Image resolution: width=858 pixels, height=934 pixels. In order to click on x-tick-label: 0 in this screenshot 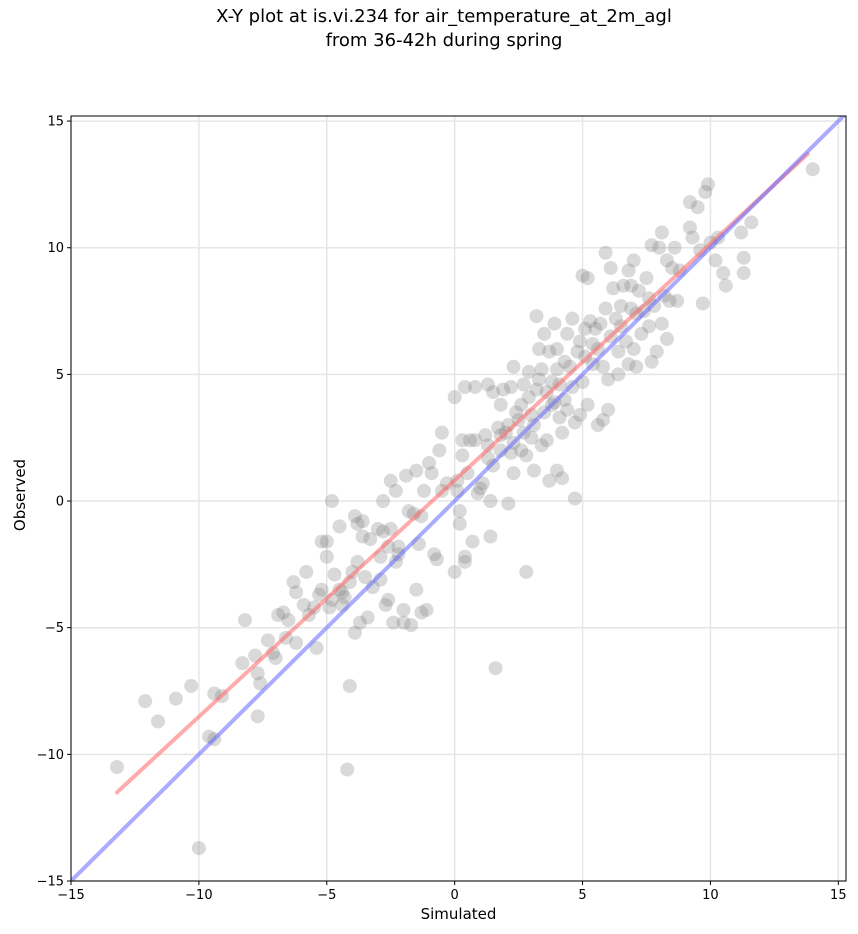, I will do `click(455, 895)`.